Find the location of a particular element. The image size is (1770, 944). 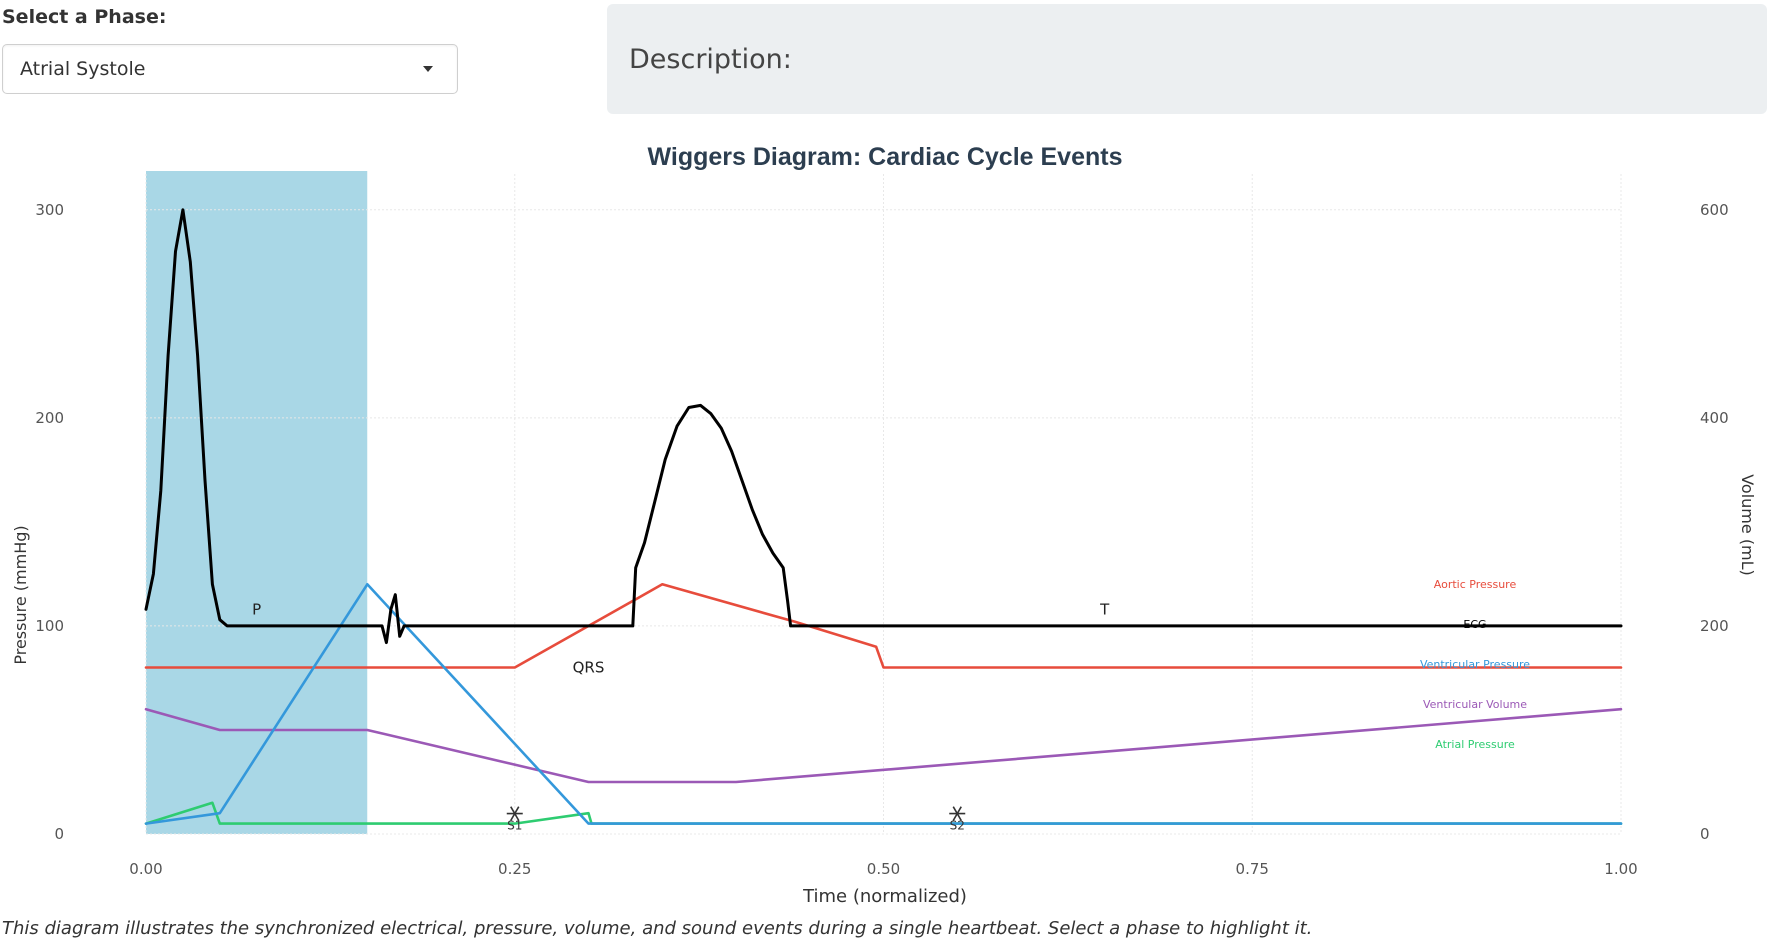

legend-label: Aortic Pressure is located at coordinates (1475, 584).